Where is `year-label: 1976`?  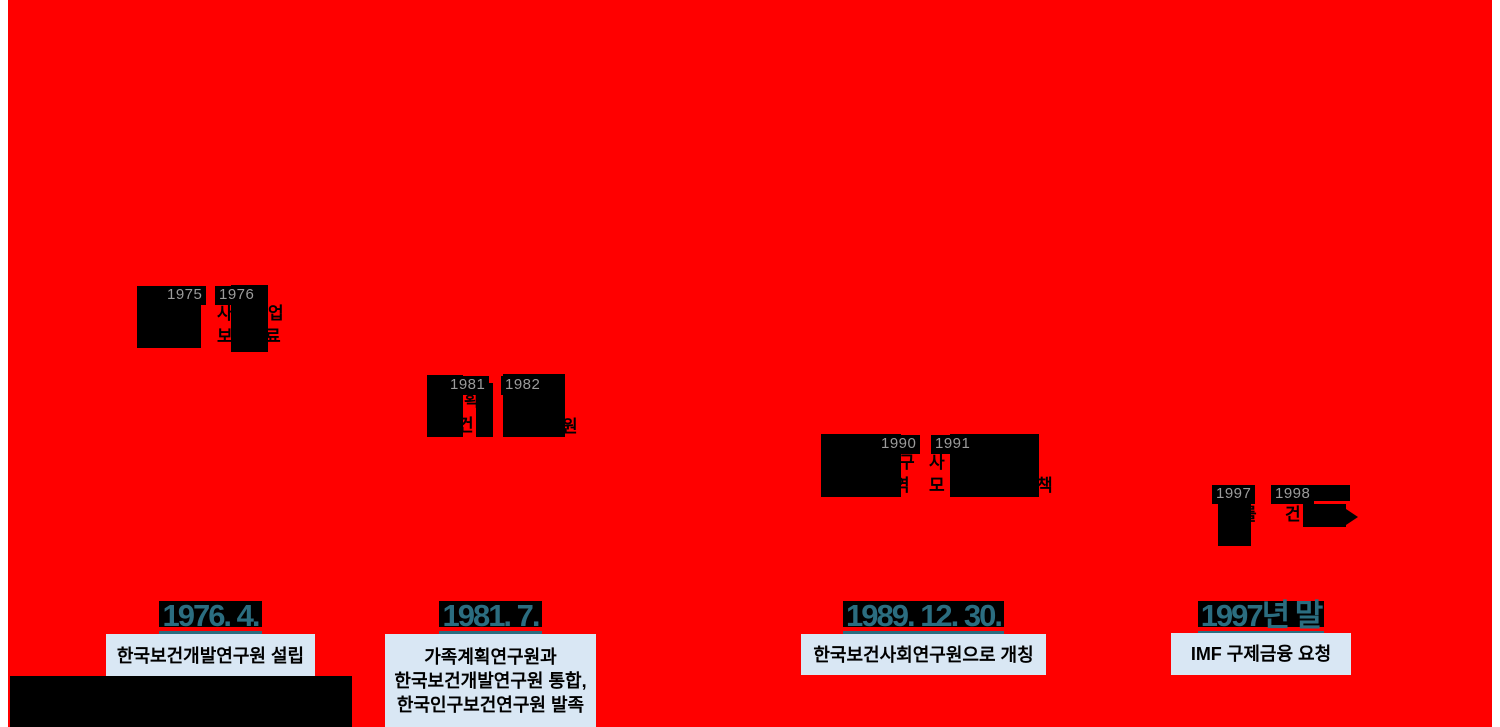 year-label: 1976 is located at coordinates (237, 295).